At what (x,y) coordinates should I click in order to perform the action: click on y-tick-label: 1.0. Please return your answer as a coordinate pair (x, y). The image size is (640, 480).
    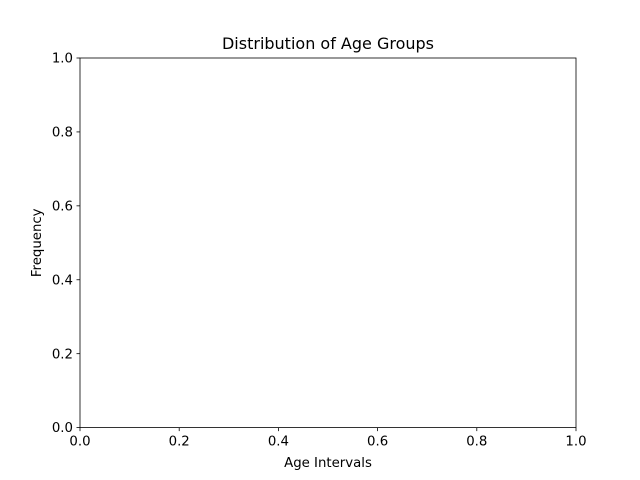
    Looking at the image, I should click on (62, 59).